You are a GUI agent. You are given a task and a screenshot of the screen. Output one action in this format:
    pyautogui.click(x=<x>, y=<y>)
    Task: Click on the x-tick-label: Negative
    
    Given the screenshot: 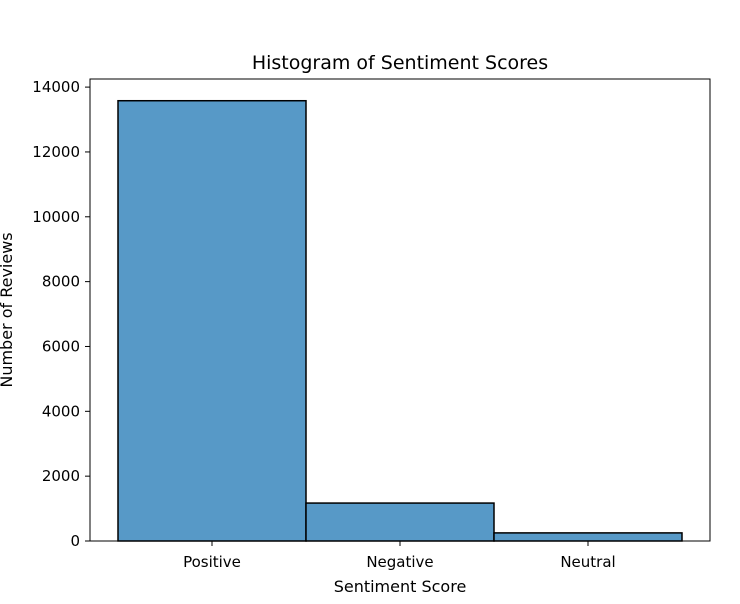 What is the action you would take?
    pyautogui.click(x=399, y=562)
    